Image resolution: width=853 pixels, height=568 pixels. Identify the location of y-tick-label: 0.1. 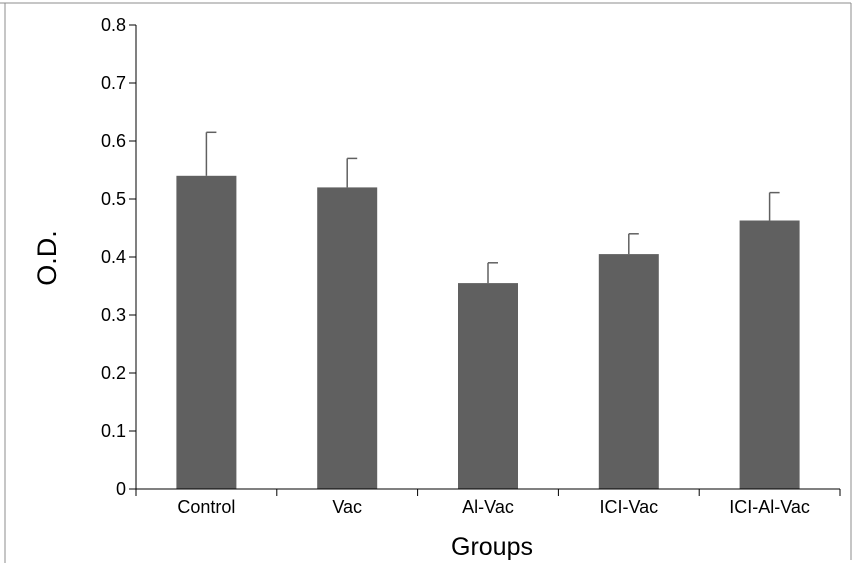
(113, 431).